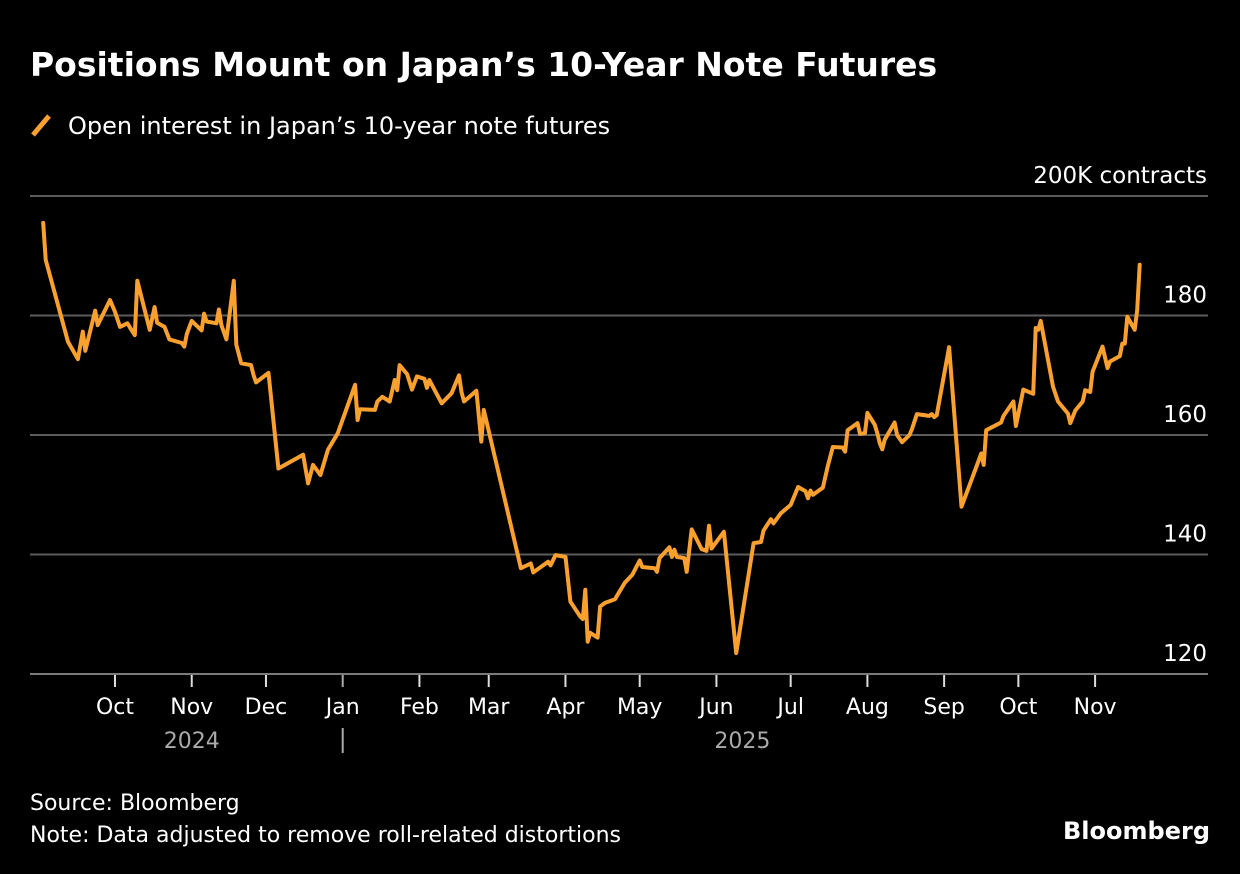  What do you see at coordinates (1136, 831) in the screenshot?
I see `bloomberg-logo: Bloomberg` at bounding box center [1136, 831].